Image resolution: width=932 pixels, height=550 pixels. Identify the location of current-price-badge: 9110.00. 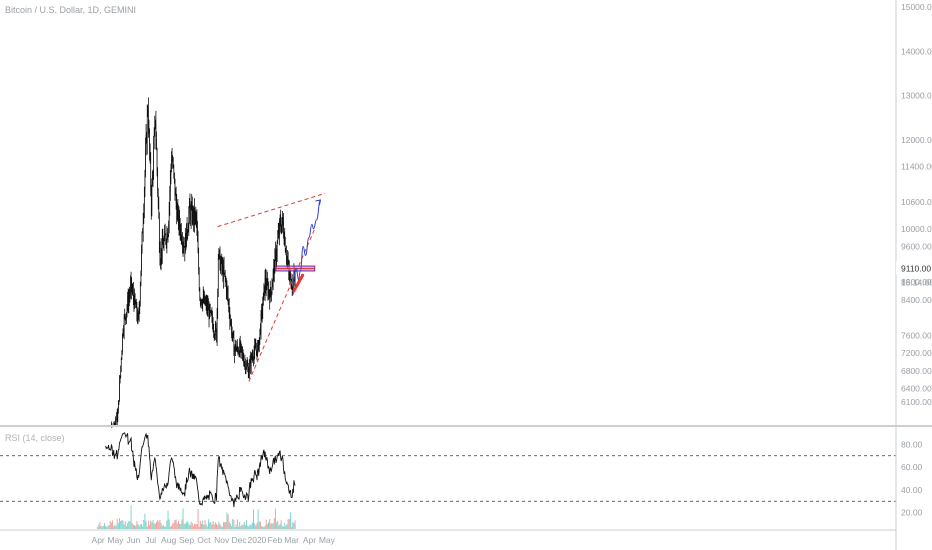
(916, 268).